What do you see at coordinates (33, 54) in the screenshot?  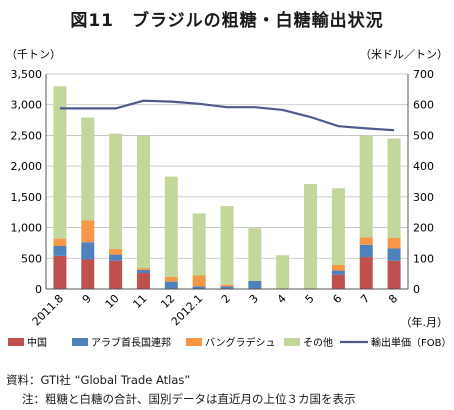 I see `left-axis-unit: （千トン）` at bounding box center [33, 54].